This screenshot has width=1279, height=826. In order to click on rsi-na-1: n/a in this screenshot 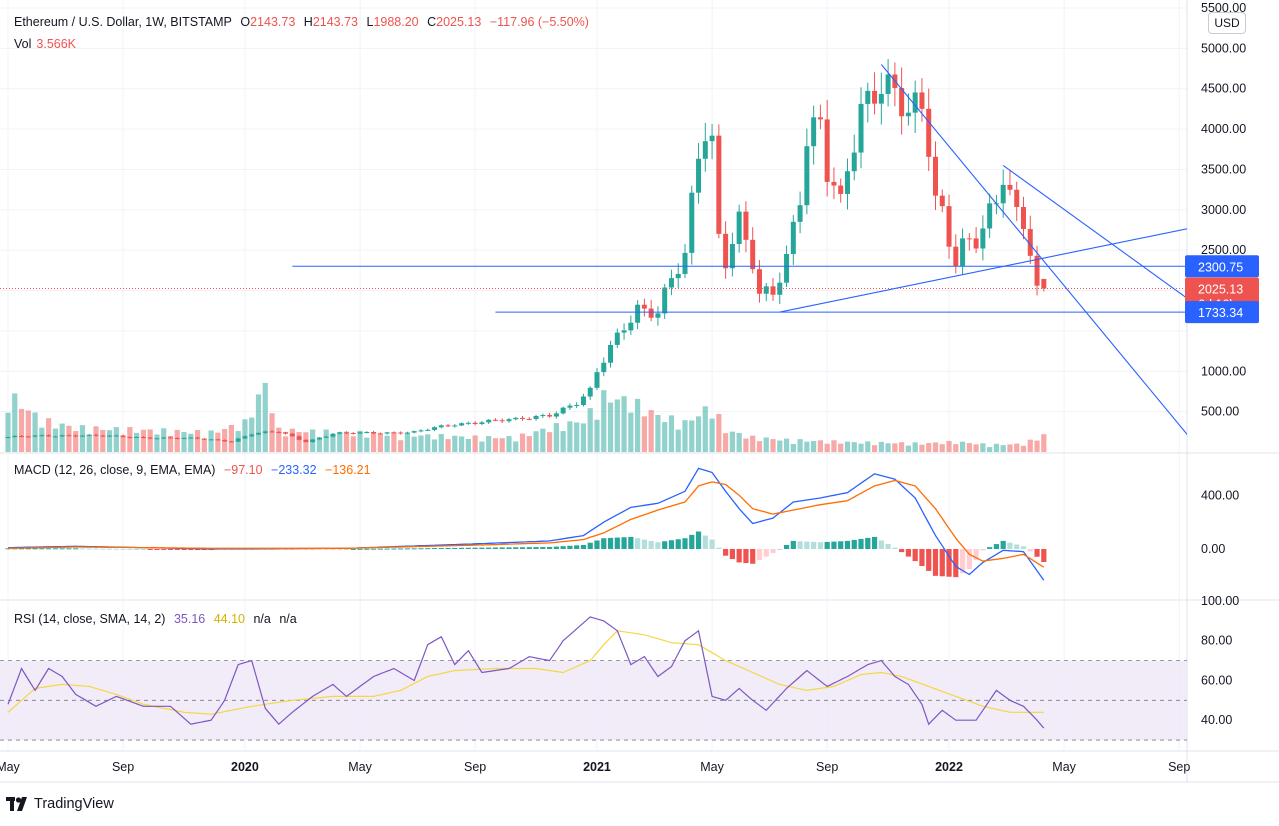, I will do `click(262, 619)`.